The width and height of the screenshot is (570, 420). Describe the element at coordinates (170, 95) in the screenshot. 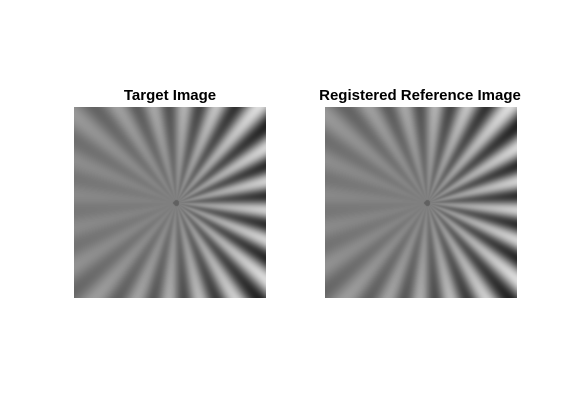

I see `target-image-title: Target Image` at that location.